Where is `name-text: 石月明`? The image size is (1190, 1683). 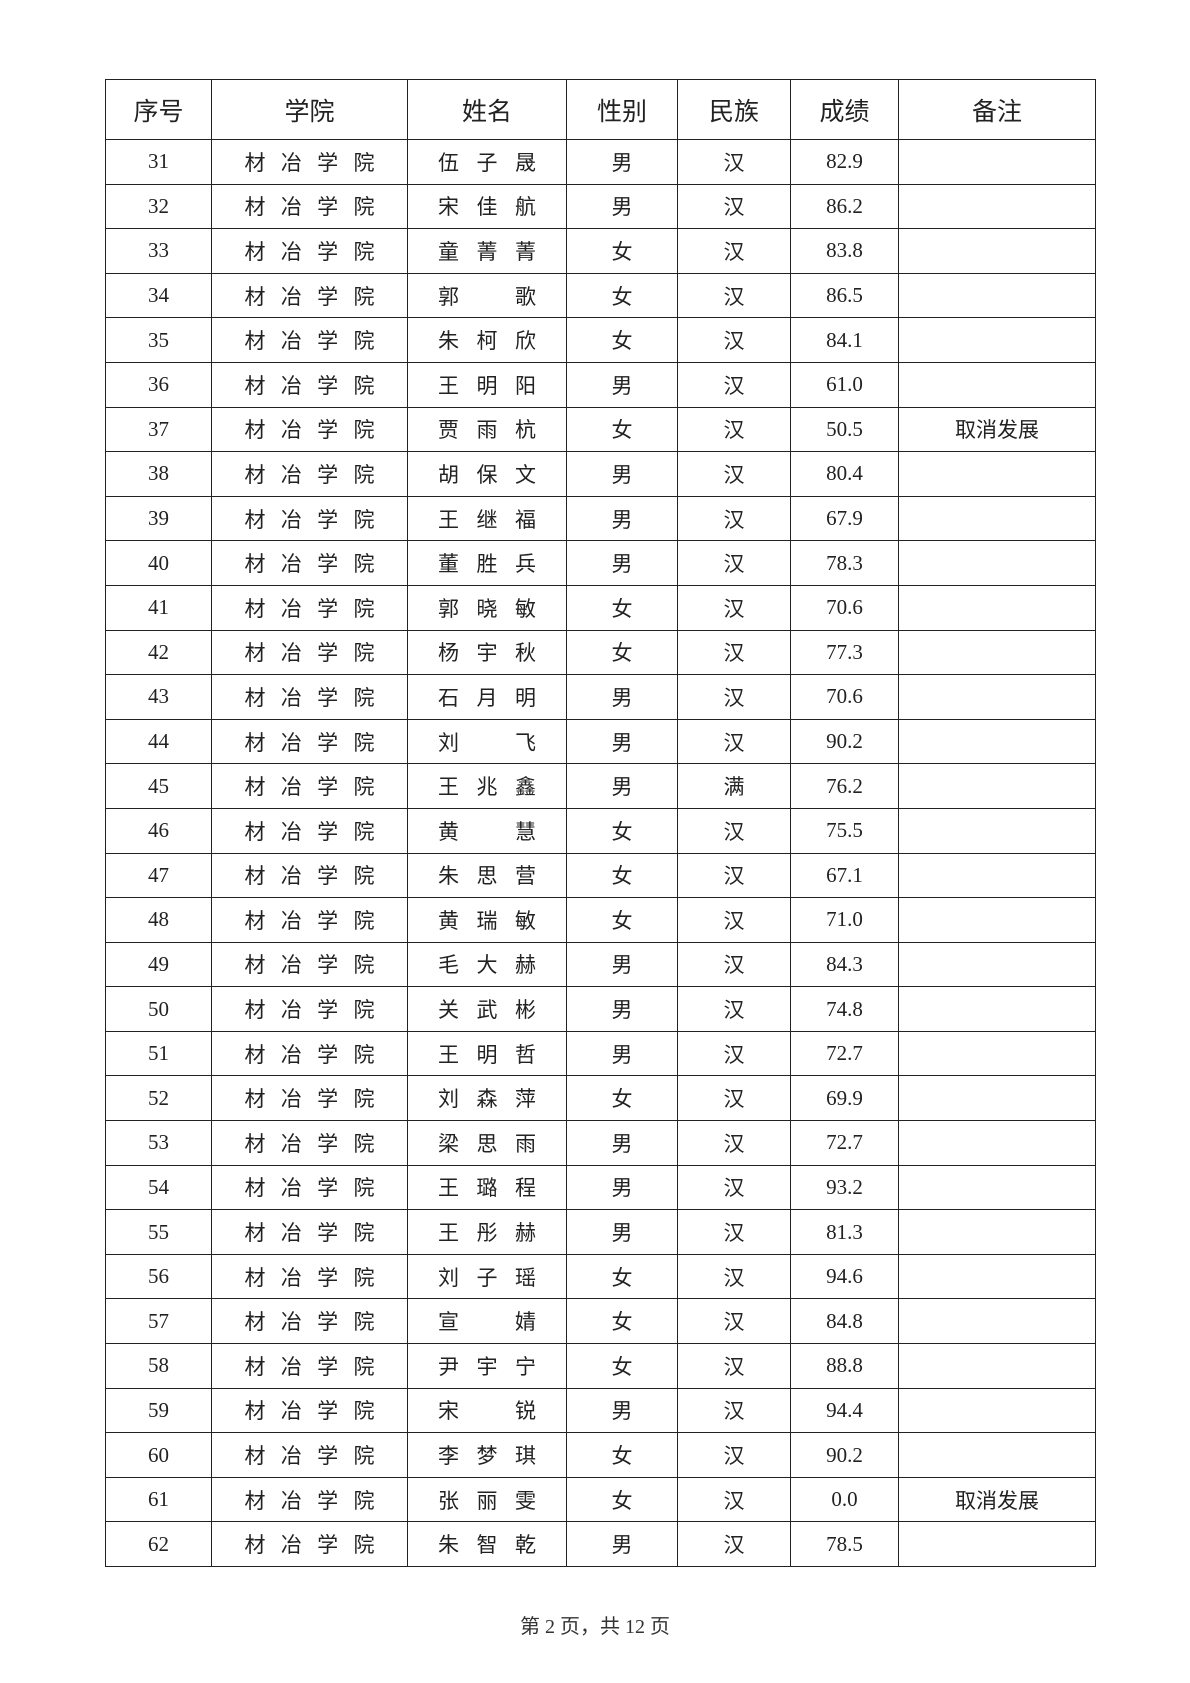 name-text: 石月明 is located at coordinates (487, 697).